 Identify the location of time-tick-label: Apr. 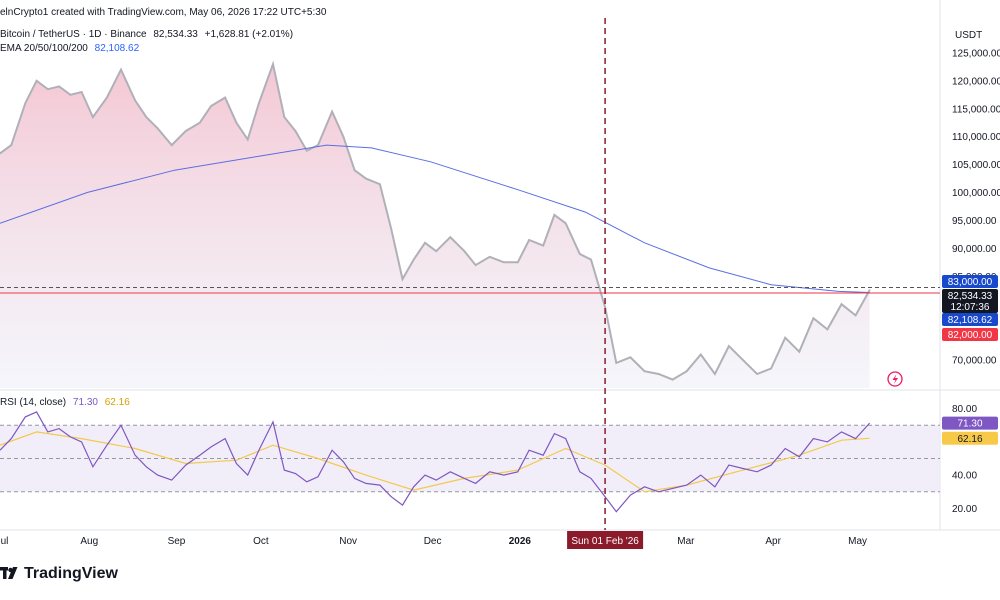
(773, 541).